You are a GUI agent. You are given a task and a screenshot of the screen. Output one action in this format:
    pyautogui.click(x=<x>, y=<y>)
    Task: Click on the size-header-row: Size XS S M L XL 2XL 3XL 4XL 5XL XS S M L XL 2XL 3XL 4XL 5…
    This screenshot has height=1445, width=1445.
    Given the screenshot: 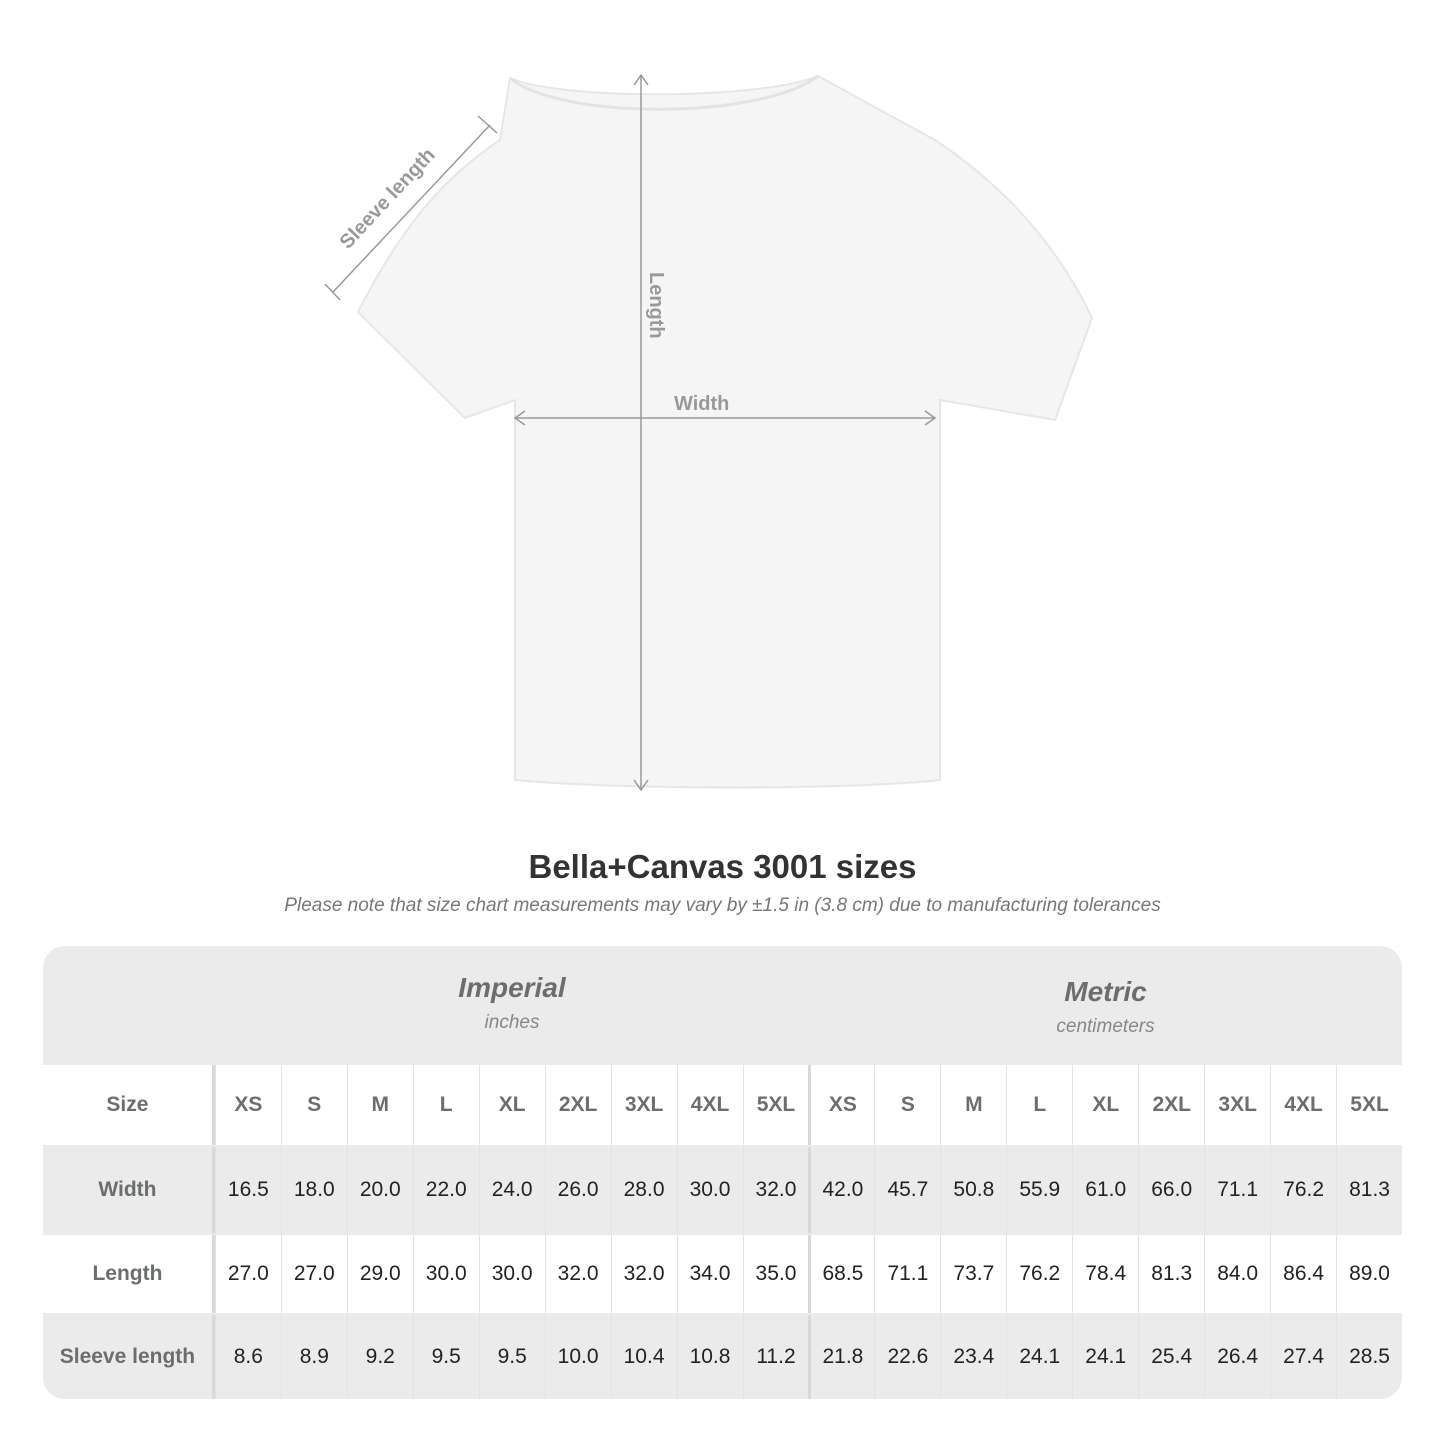 What is the action you would take?
    pyautogui.click(x=722, y=1105)
    